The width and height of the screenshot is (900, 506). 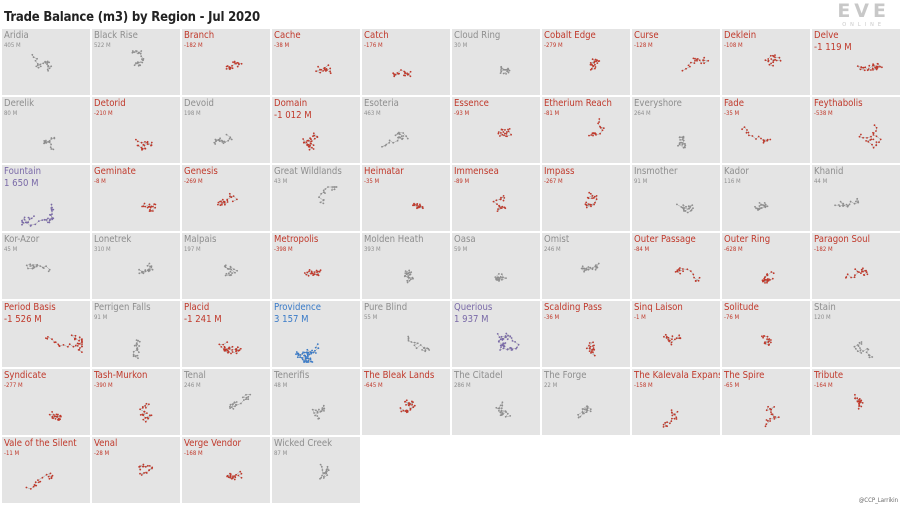 What do you see at coordinates (476, 171) in the screenshot?
I see `region-name: Immensea` at bounding box center [476, 171].